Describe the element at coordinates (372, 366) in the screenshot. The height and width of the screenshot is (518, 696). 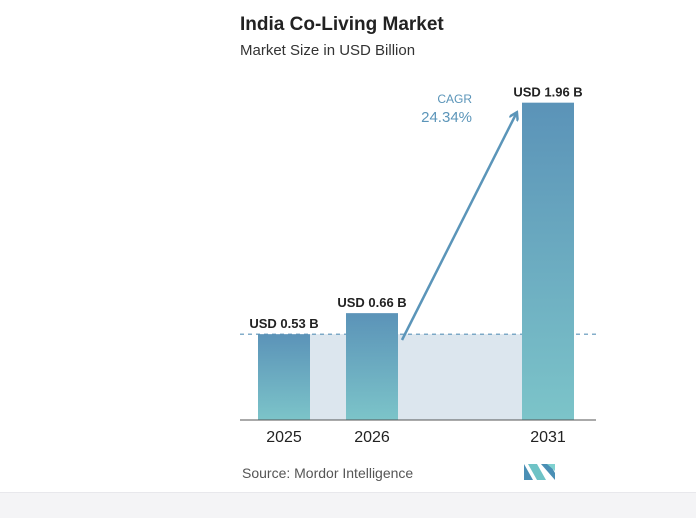
I see `bar-2026` at that location.